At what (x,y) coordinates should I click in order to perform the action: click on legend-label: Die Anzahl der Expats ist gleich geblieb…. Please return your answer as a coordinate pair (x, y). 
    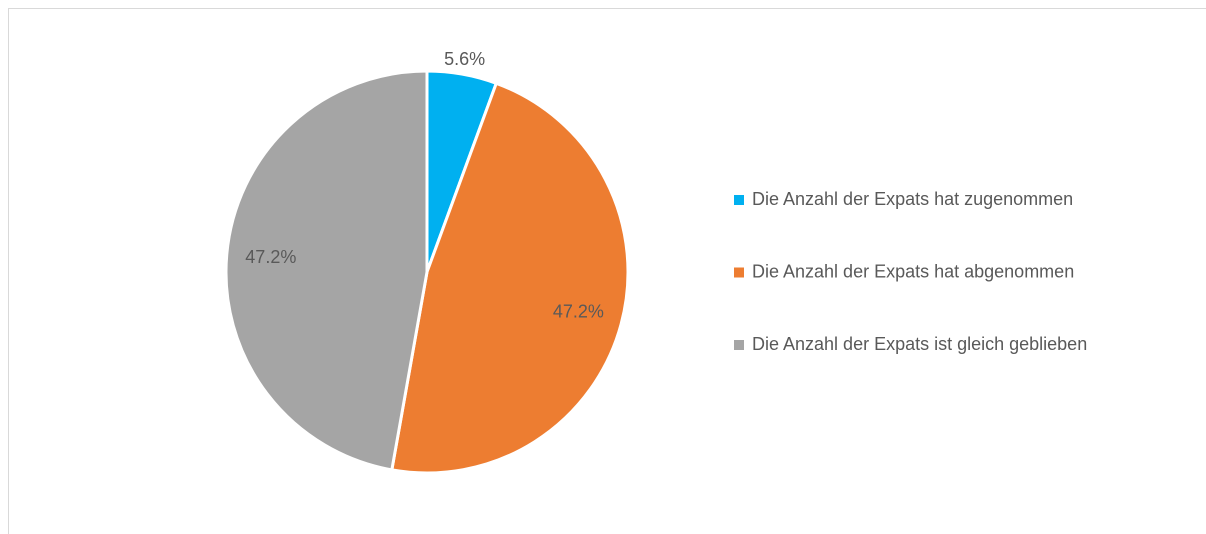
    Looking at the image, I should click on (919, 344).